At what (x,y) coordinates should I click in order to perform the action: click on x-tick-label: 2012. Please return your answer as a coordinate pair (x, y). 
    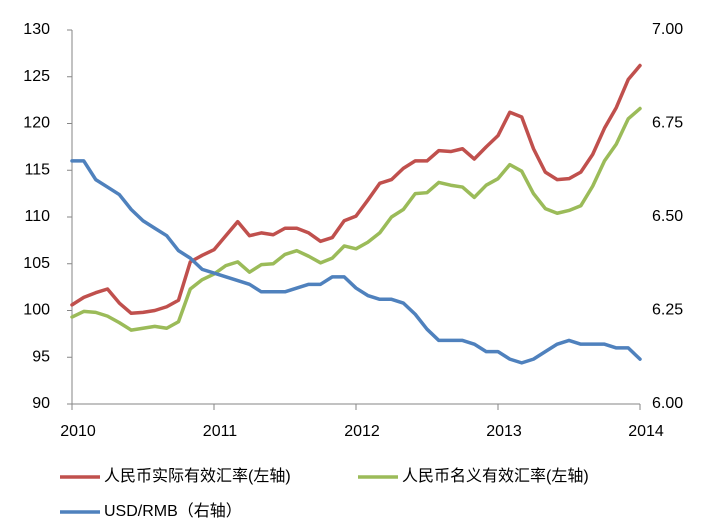
    Looking at the image, I should click on (362, 431).